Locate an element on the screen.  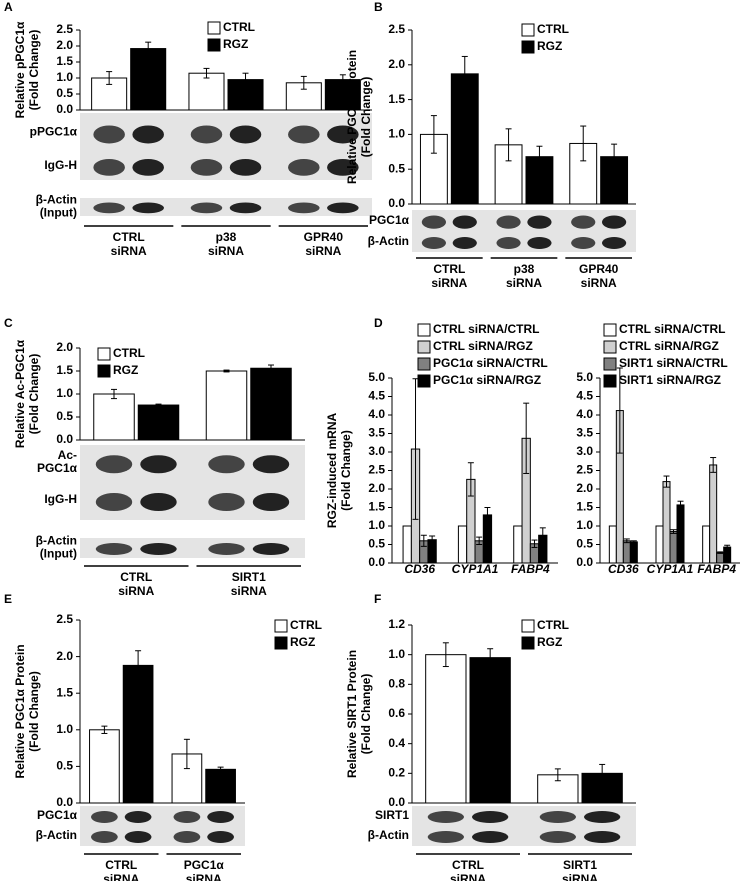
y-tick-label: 0.6 is located at coordinates (396, 713).